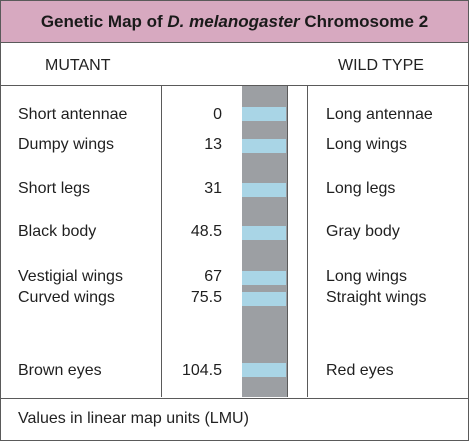  What do you see at coordinates (376, 297) in the screenshot?
I see `wild-type-trait: Straight wings` at bounding box center [376, 297].